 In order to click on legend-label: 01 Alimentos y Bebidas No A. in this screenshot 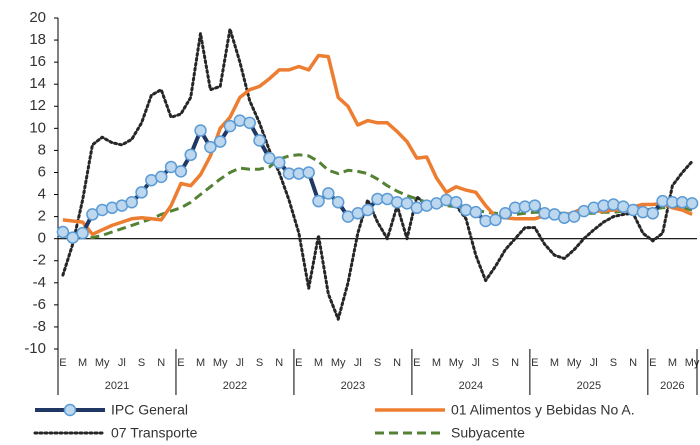, I will do `click(543, 410)`.